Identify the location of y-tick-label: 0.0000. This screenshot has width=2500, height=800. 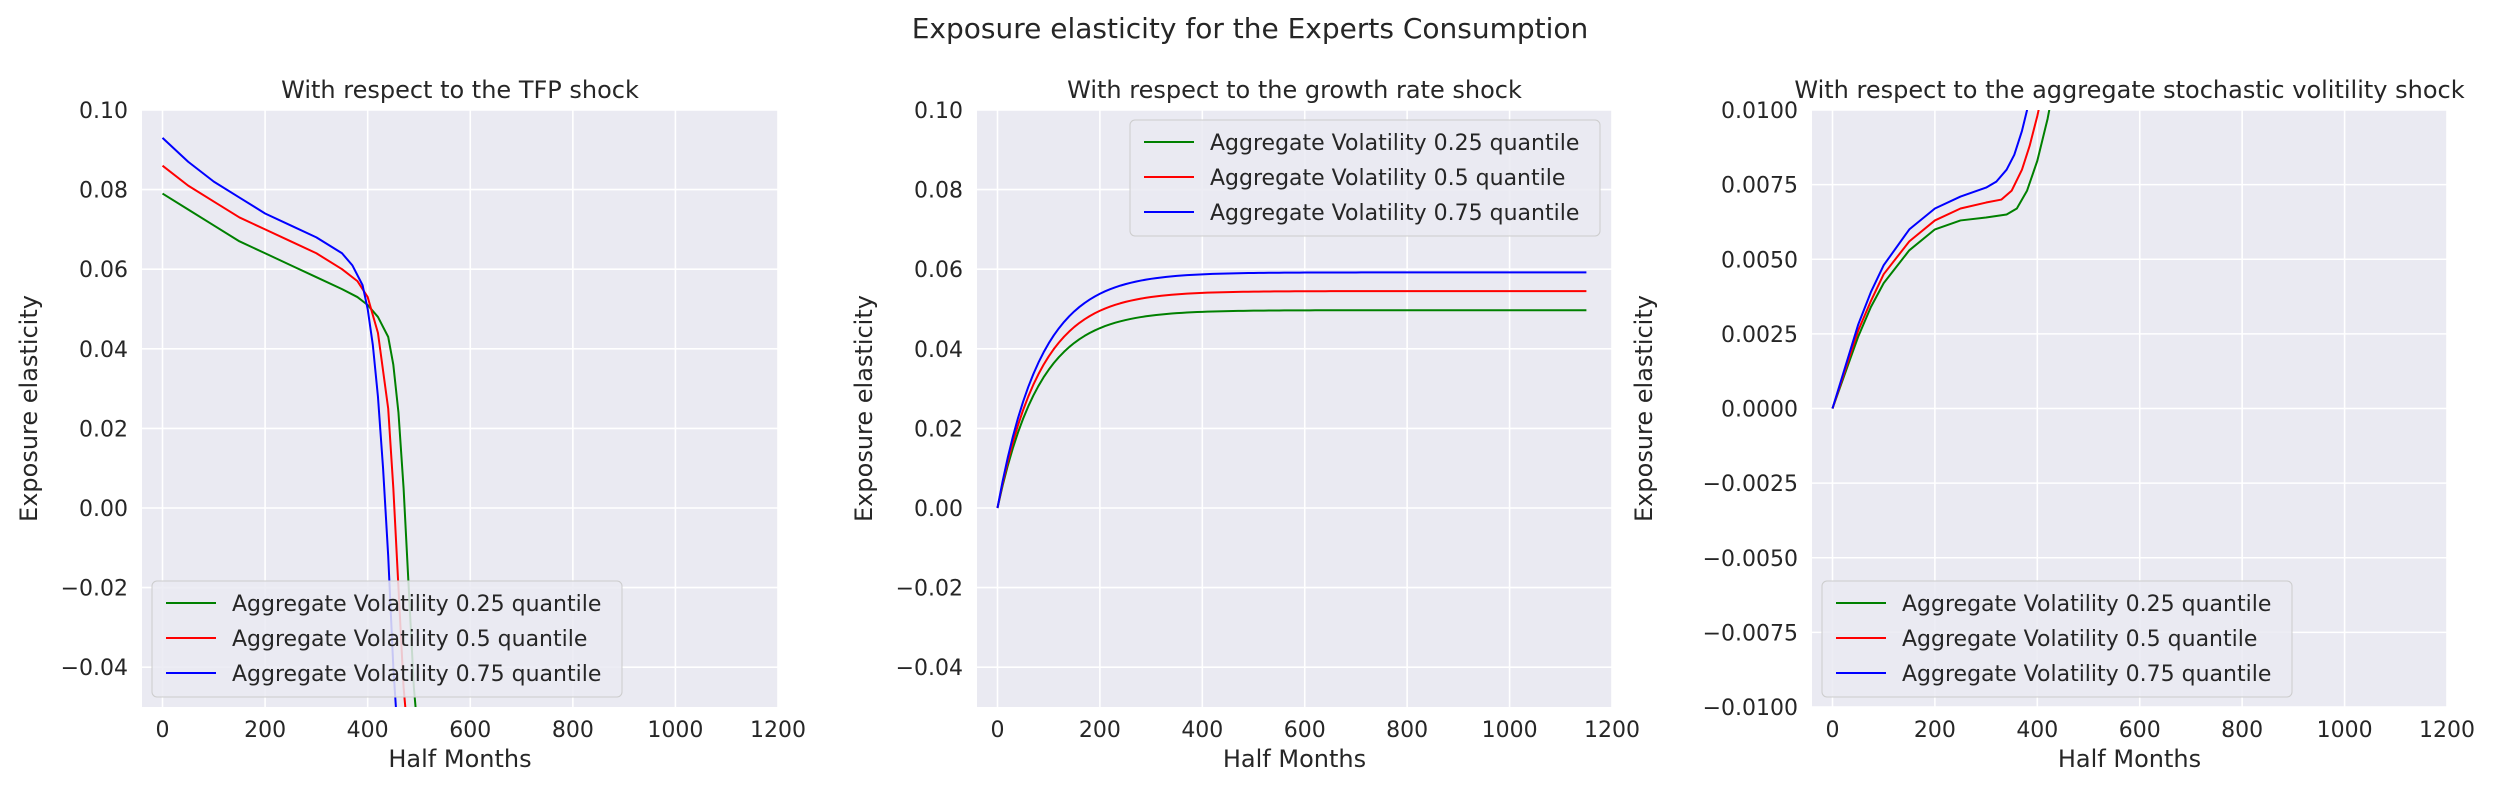
(1759, 410).